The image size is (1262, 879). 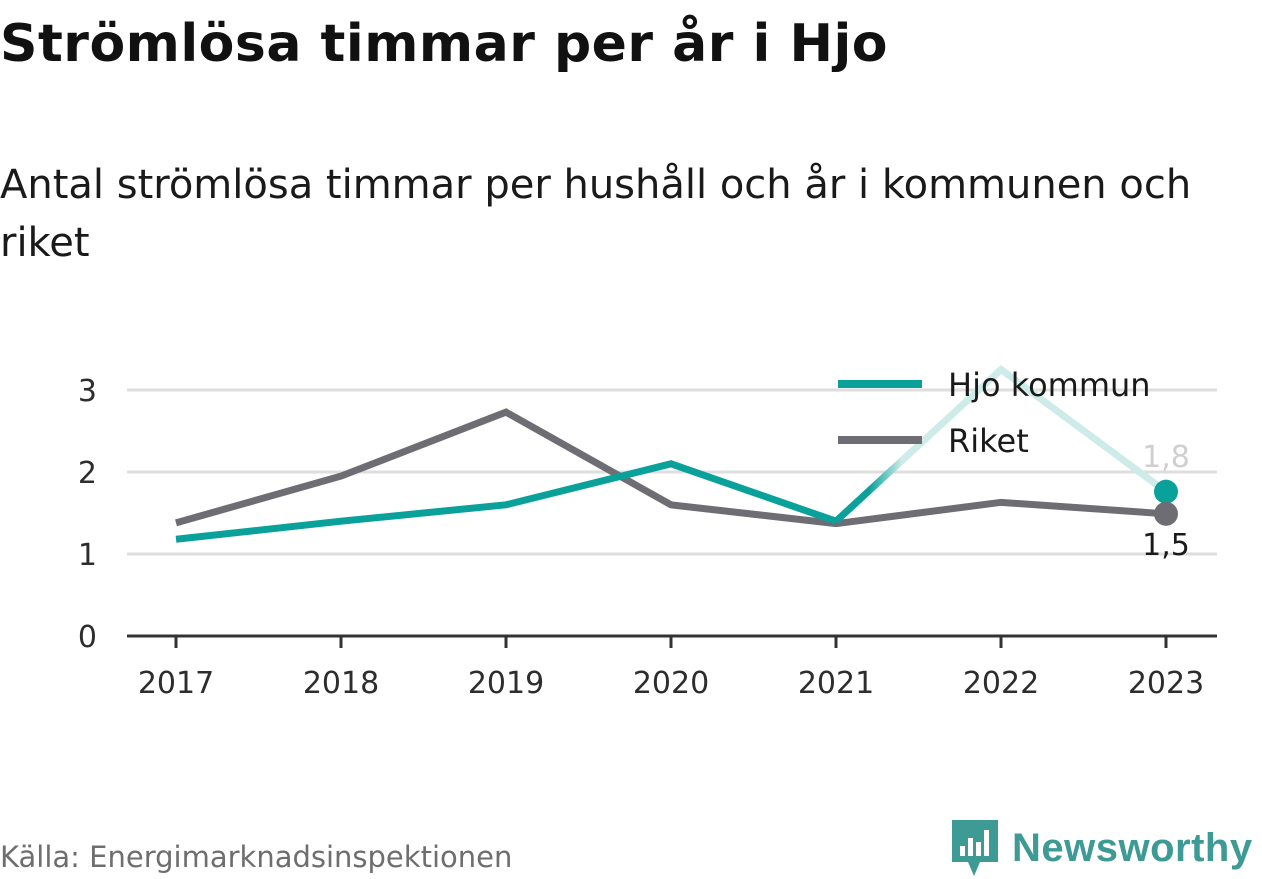 What do you see at coordinates (506, 501) in the screenshot?
I see `series-line-hjo-kommun` at bounding box center [506, 501].